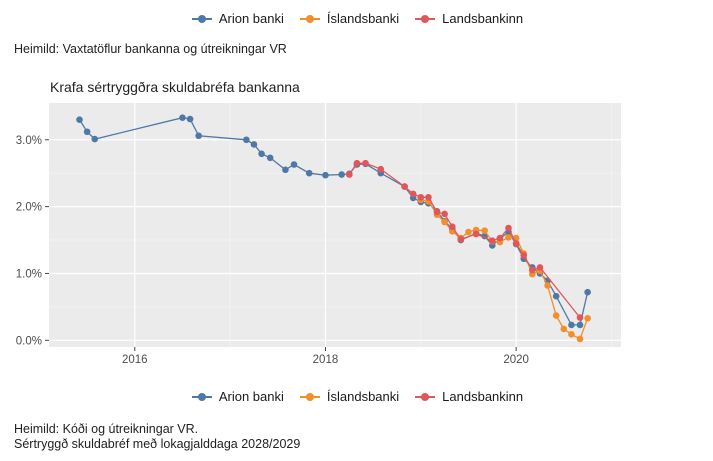 Image resolution: width=713 pixels, height=461 pixels. What do you see at coordinates (504, 269) in the screenshot?
I see `series-line-islandsbanki` at bounding box center [504, 269].